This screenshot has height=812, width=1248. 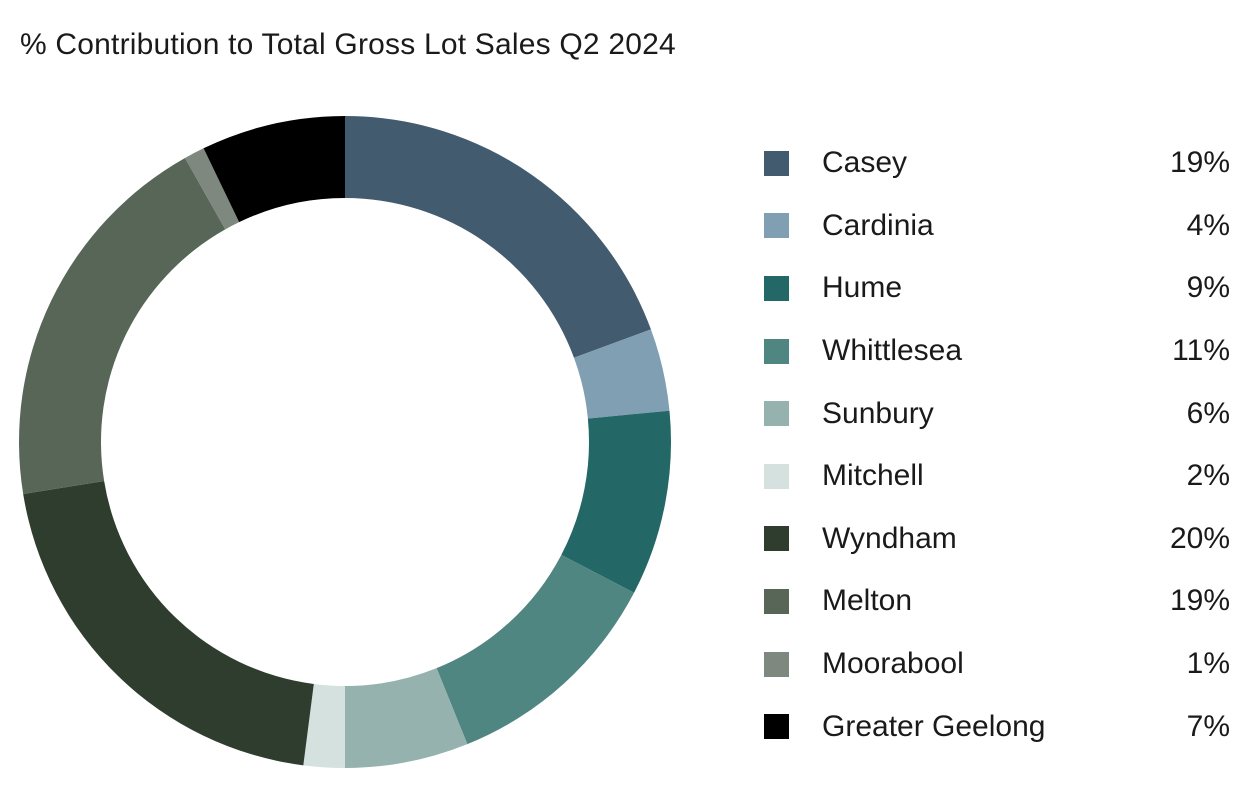 I want to click on legend-item-greater-geelong: Greater Geelong 7%, so click(x=999, y=726).